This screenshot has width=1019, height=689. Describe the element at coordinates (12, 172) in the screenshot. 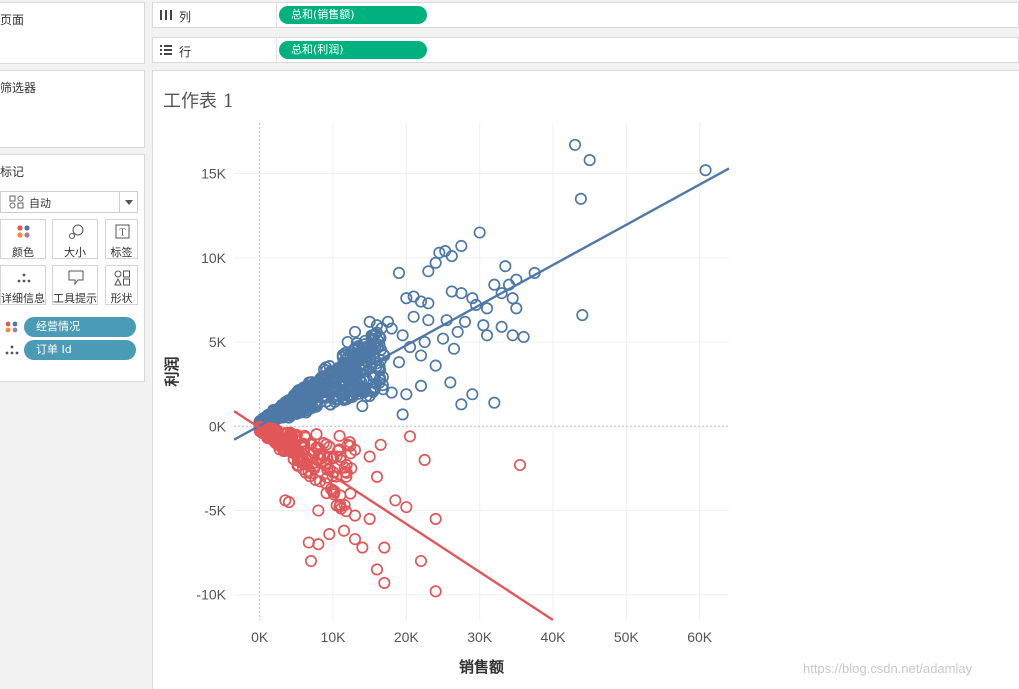

I see `marks-card-title: 标记` at that location.